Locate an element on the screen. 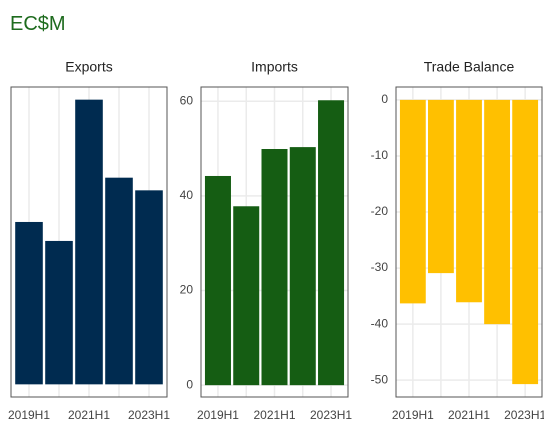 Image resolution: width=544 pixels, height=428 pixels. y-tick-label: -30 is located at coordinates (380, 267).